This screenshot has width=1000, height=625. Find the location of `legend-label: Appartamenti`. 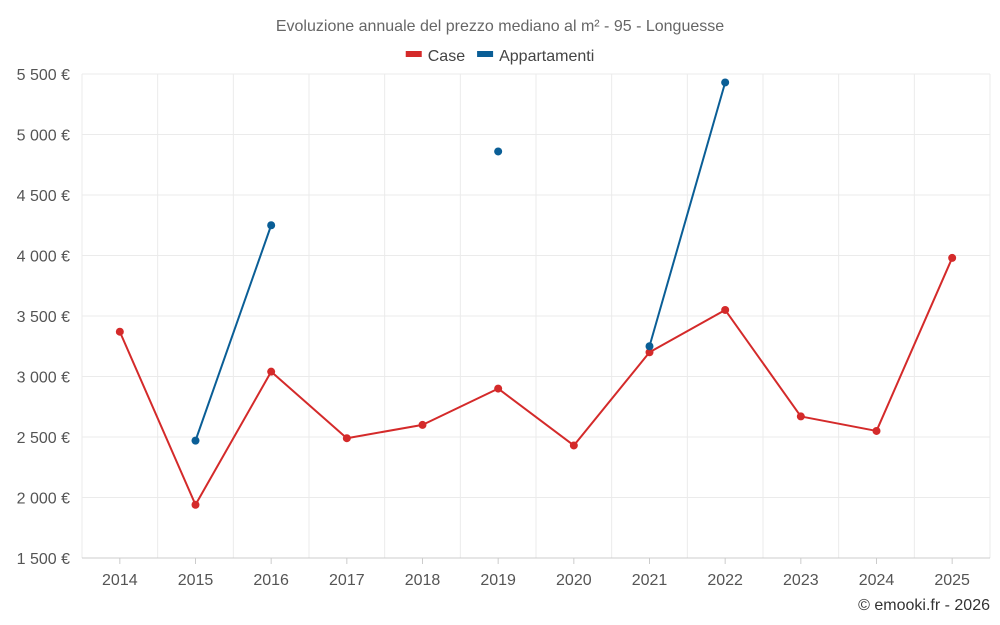

legend-label: Appartamenti is located at coordinates (546, 56).